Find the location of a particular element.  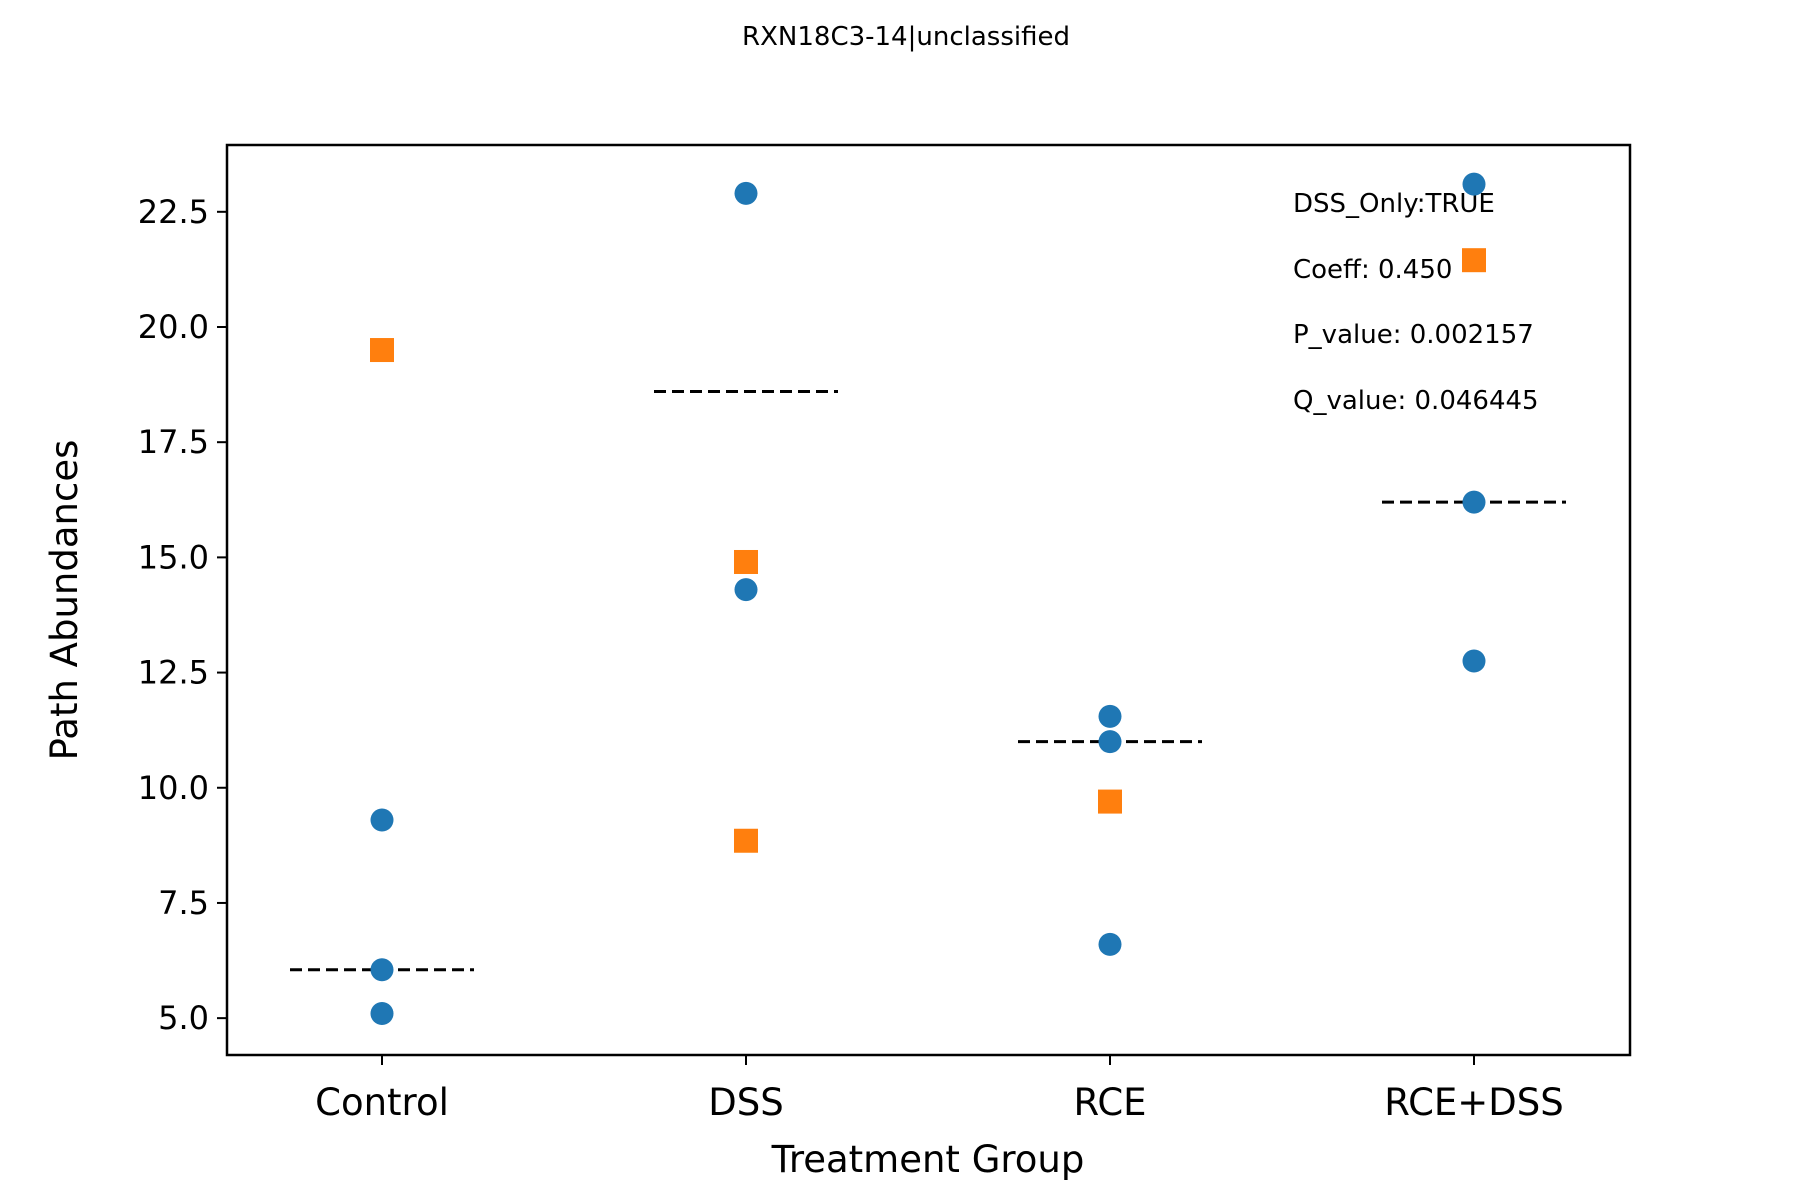

y-tick-label: 17.5 is located at coordinates (173, 442).